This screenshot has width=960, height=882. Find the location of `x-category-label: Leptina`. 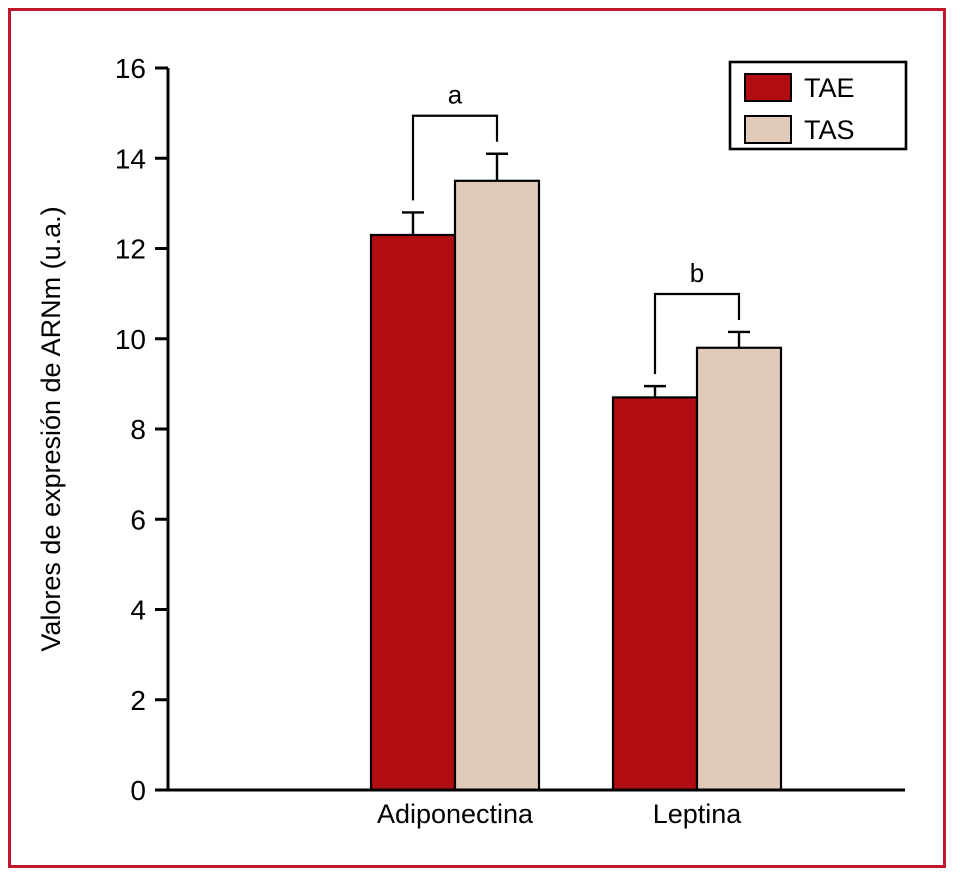

x-category-label: Leptina is located at coordinates (698, 814).